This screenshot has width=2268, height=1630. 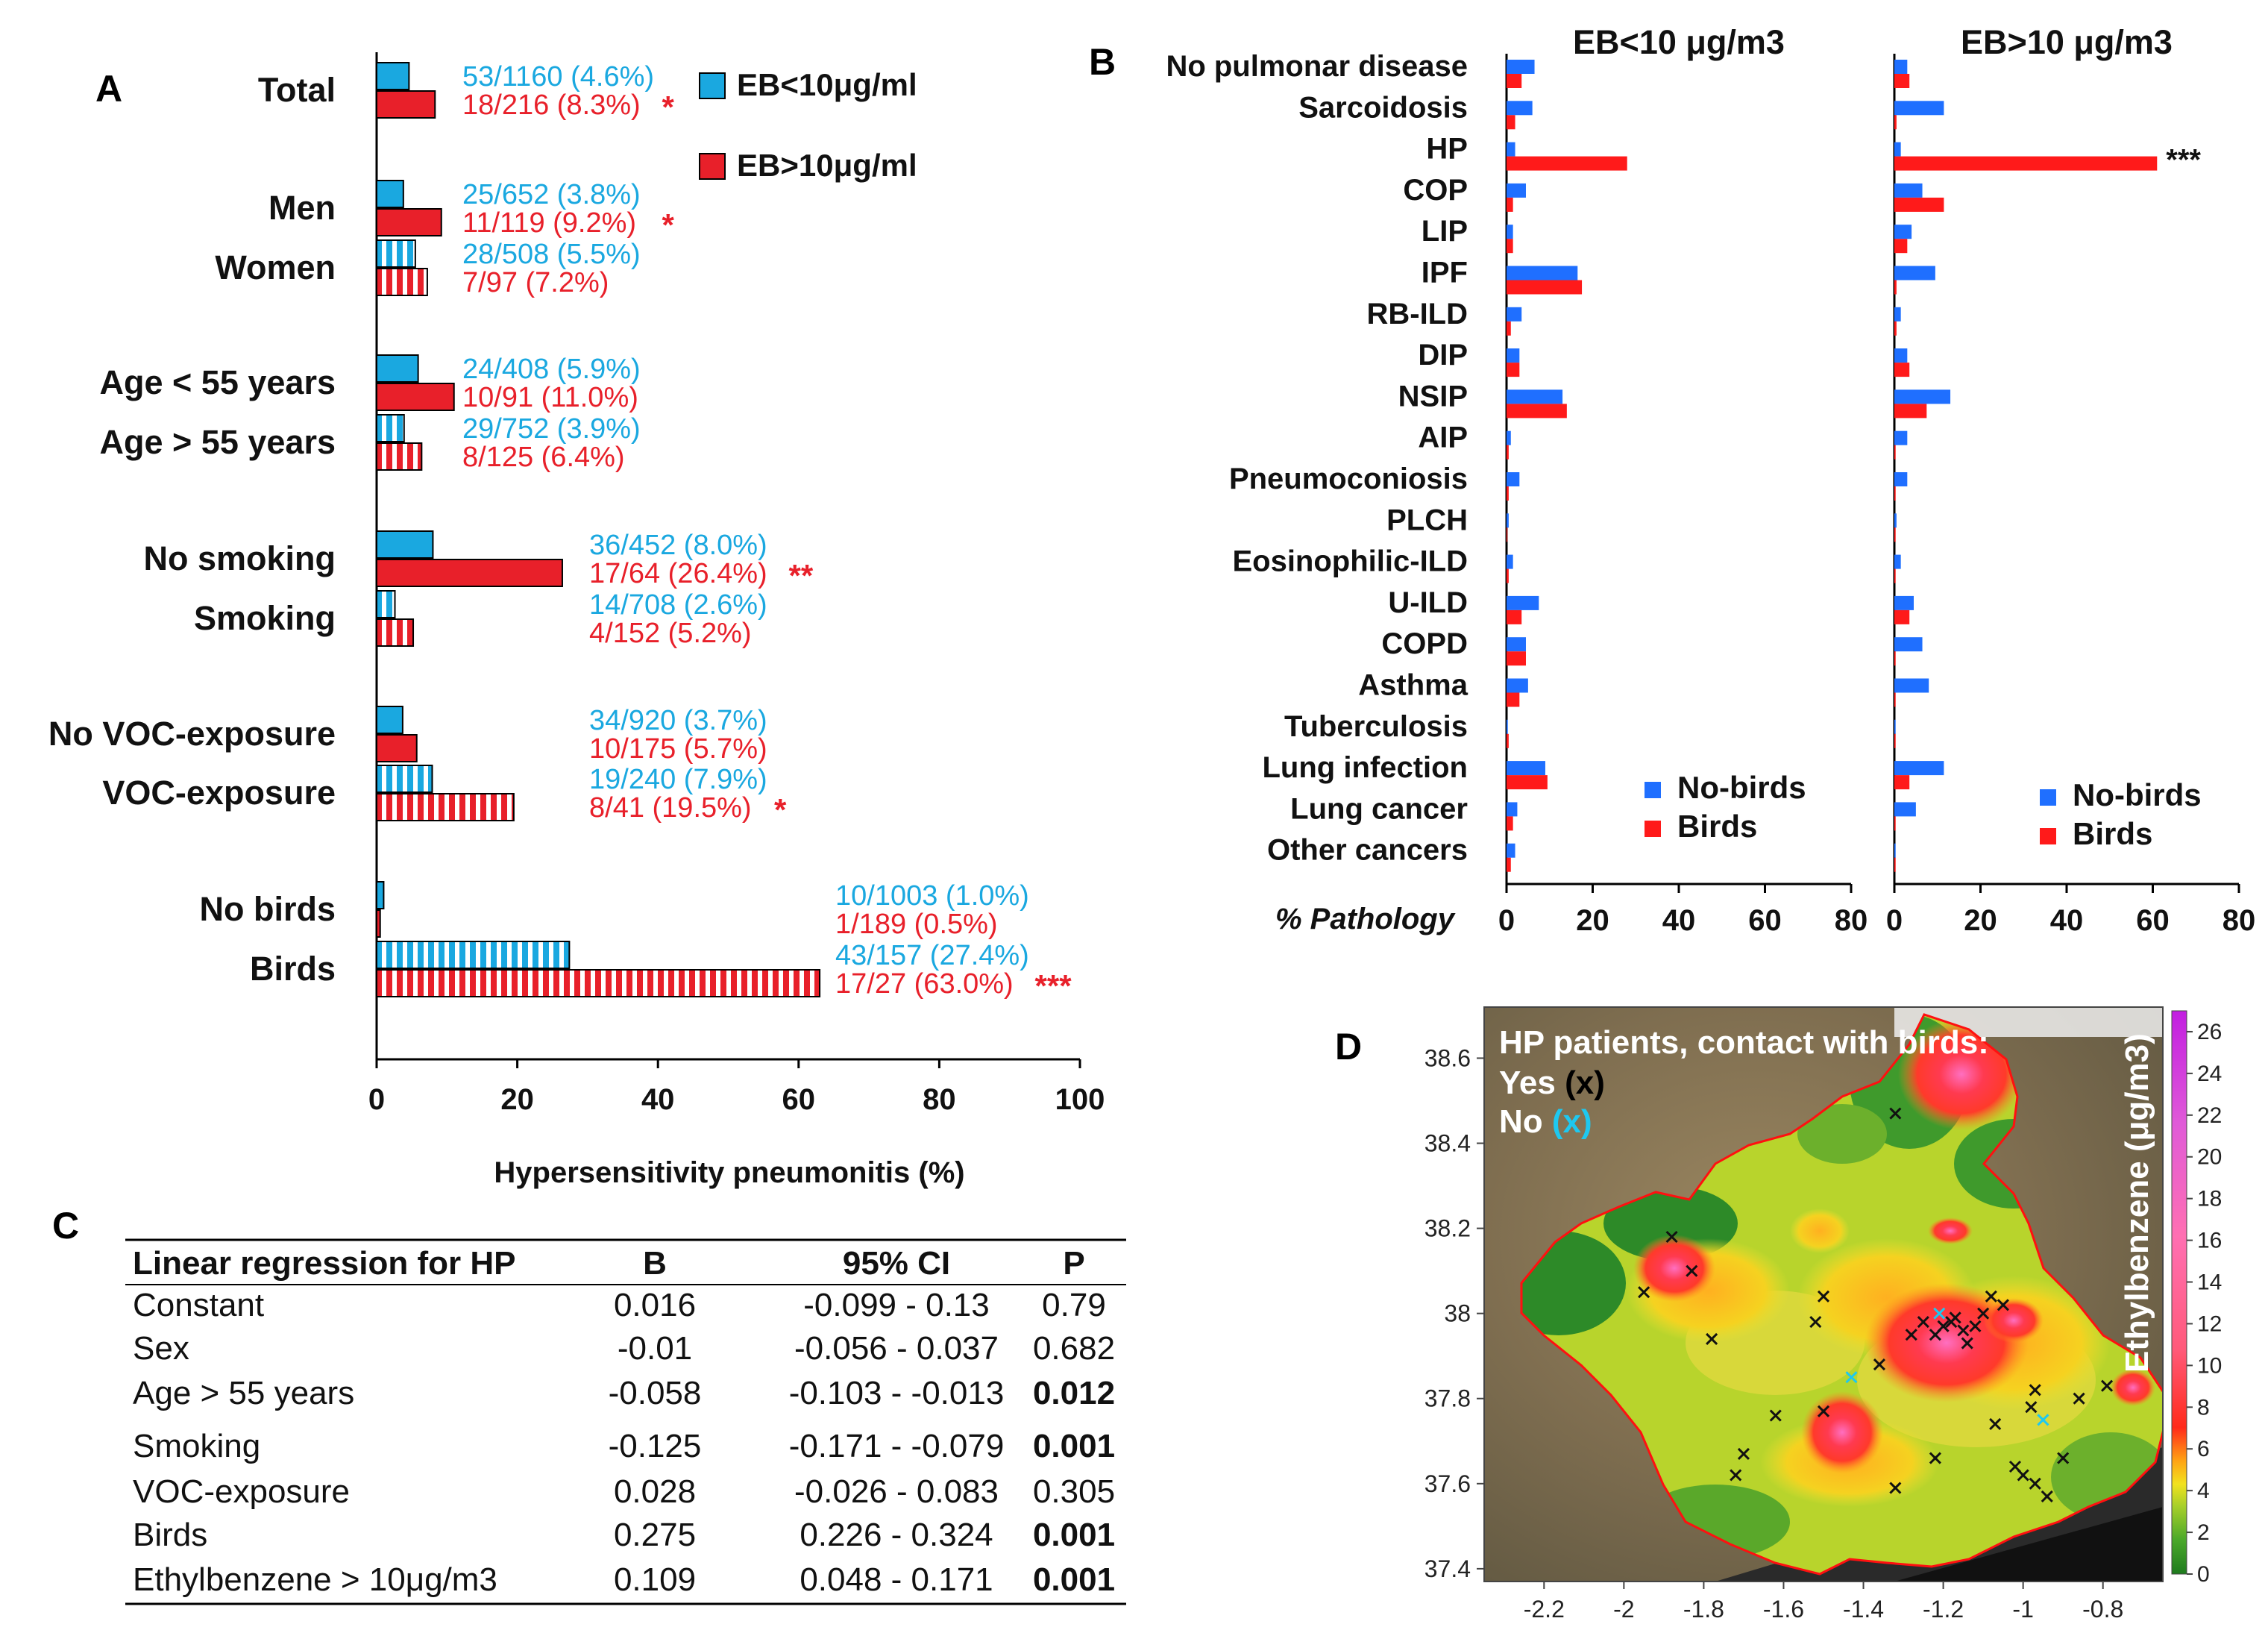 What do you see at coordinates (678, 749) in the screenshot?
I see `panel-a-bar-label: 10/175 (5.7%)` at bounding box center [678, 749].